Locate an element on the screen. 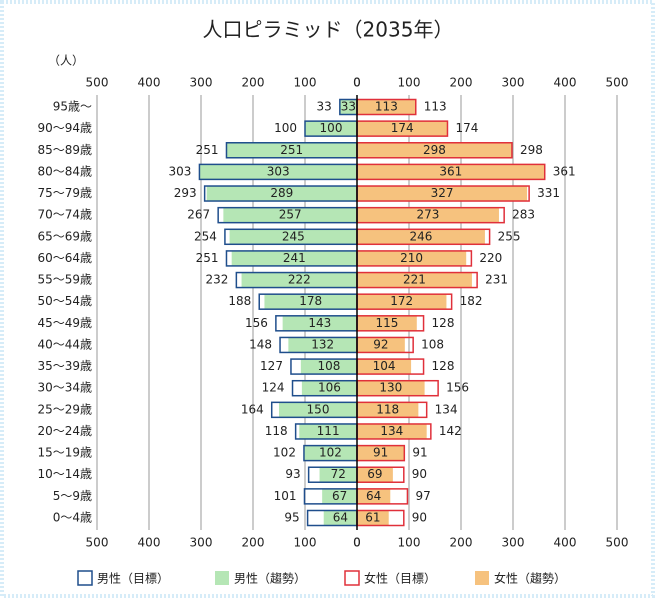 The image size is (655, 598). target-label: 101 is located at coordinates (285, 496).